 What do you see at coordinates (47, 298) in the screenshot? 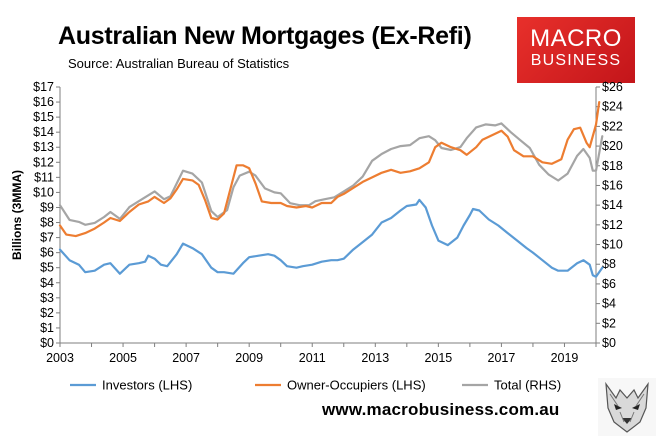
I see `y-tick-left-label: $3` at bounding box center [47, 298].